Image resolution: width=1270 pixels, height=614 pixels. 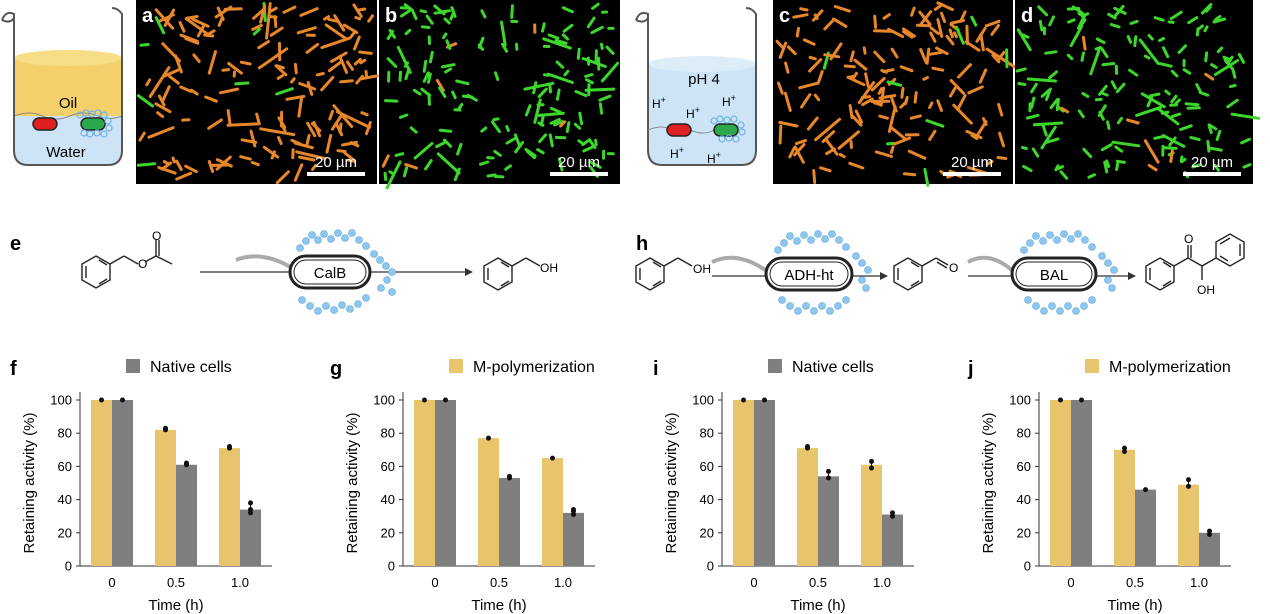 I want to click on micrograph-a: a 20 µm, so click(x=257, y=92).